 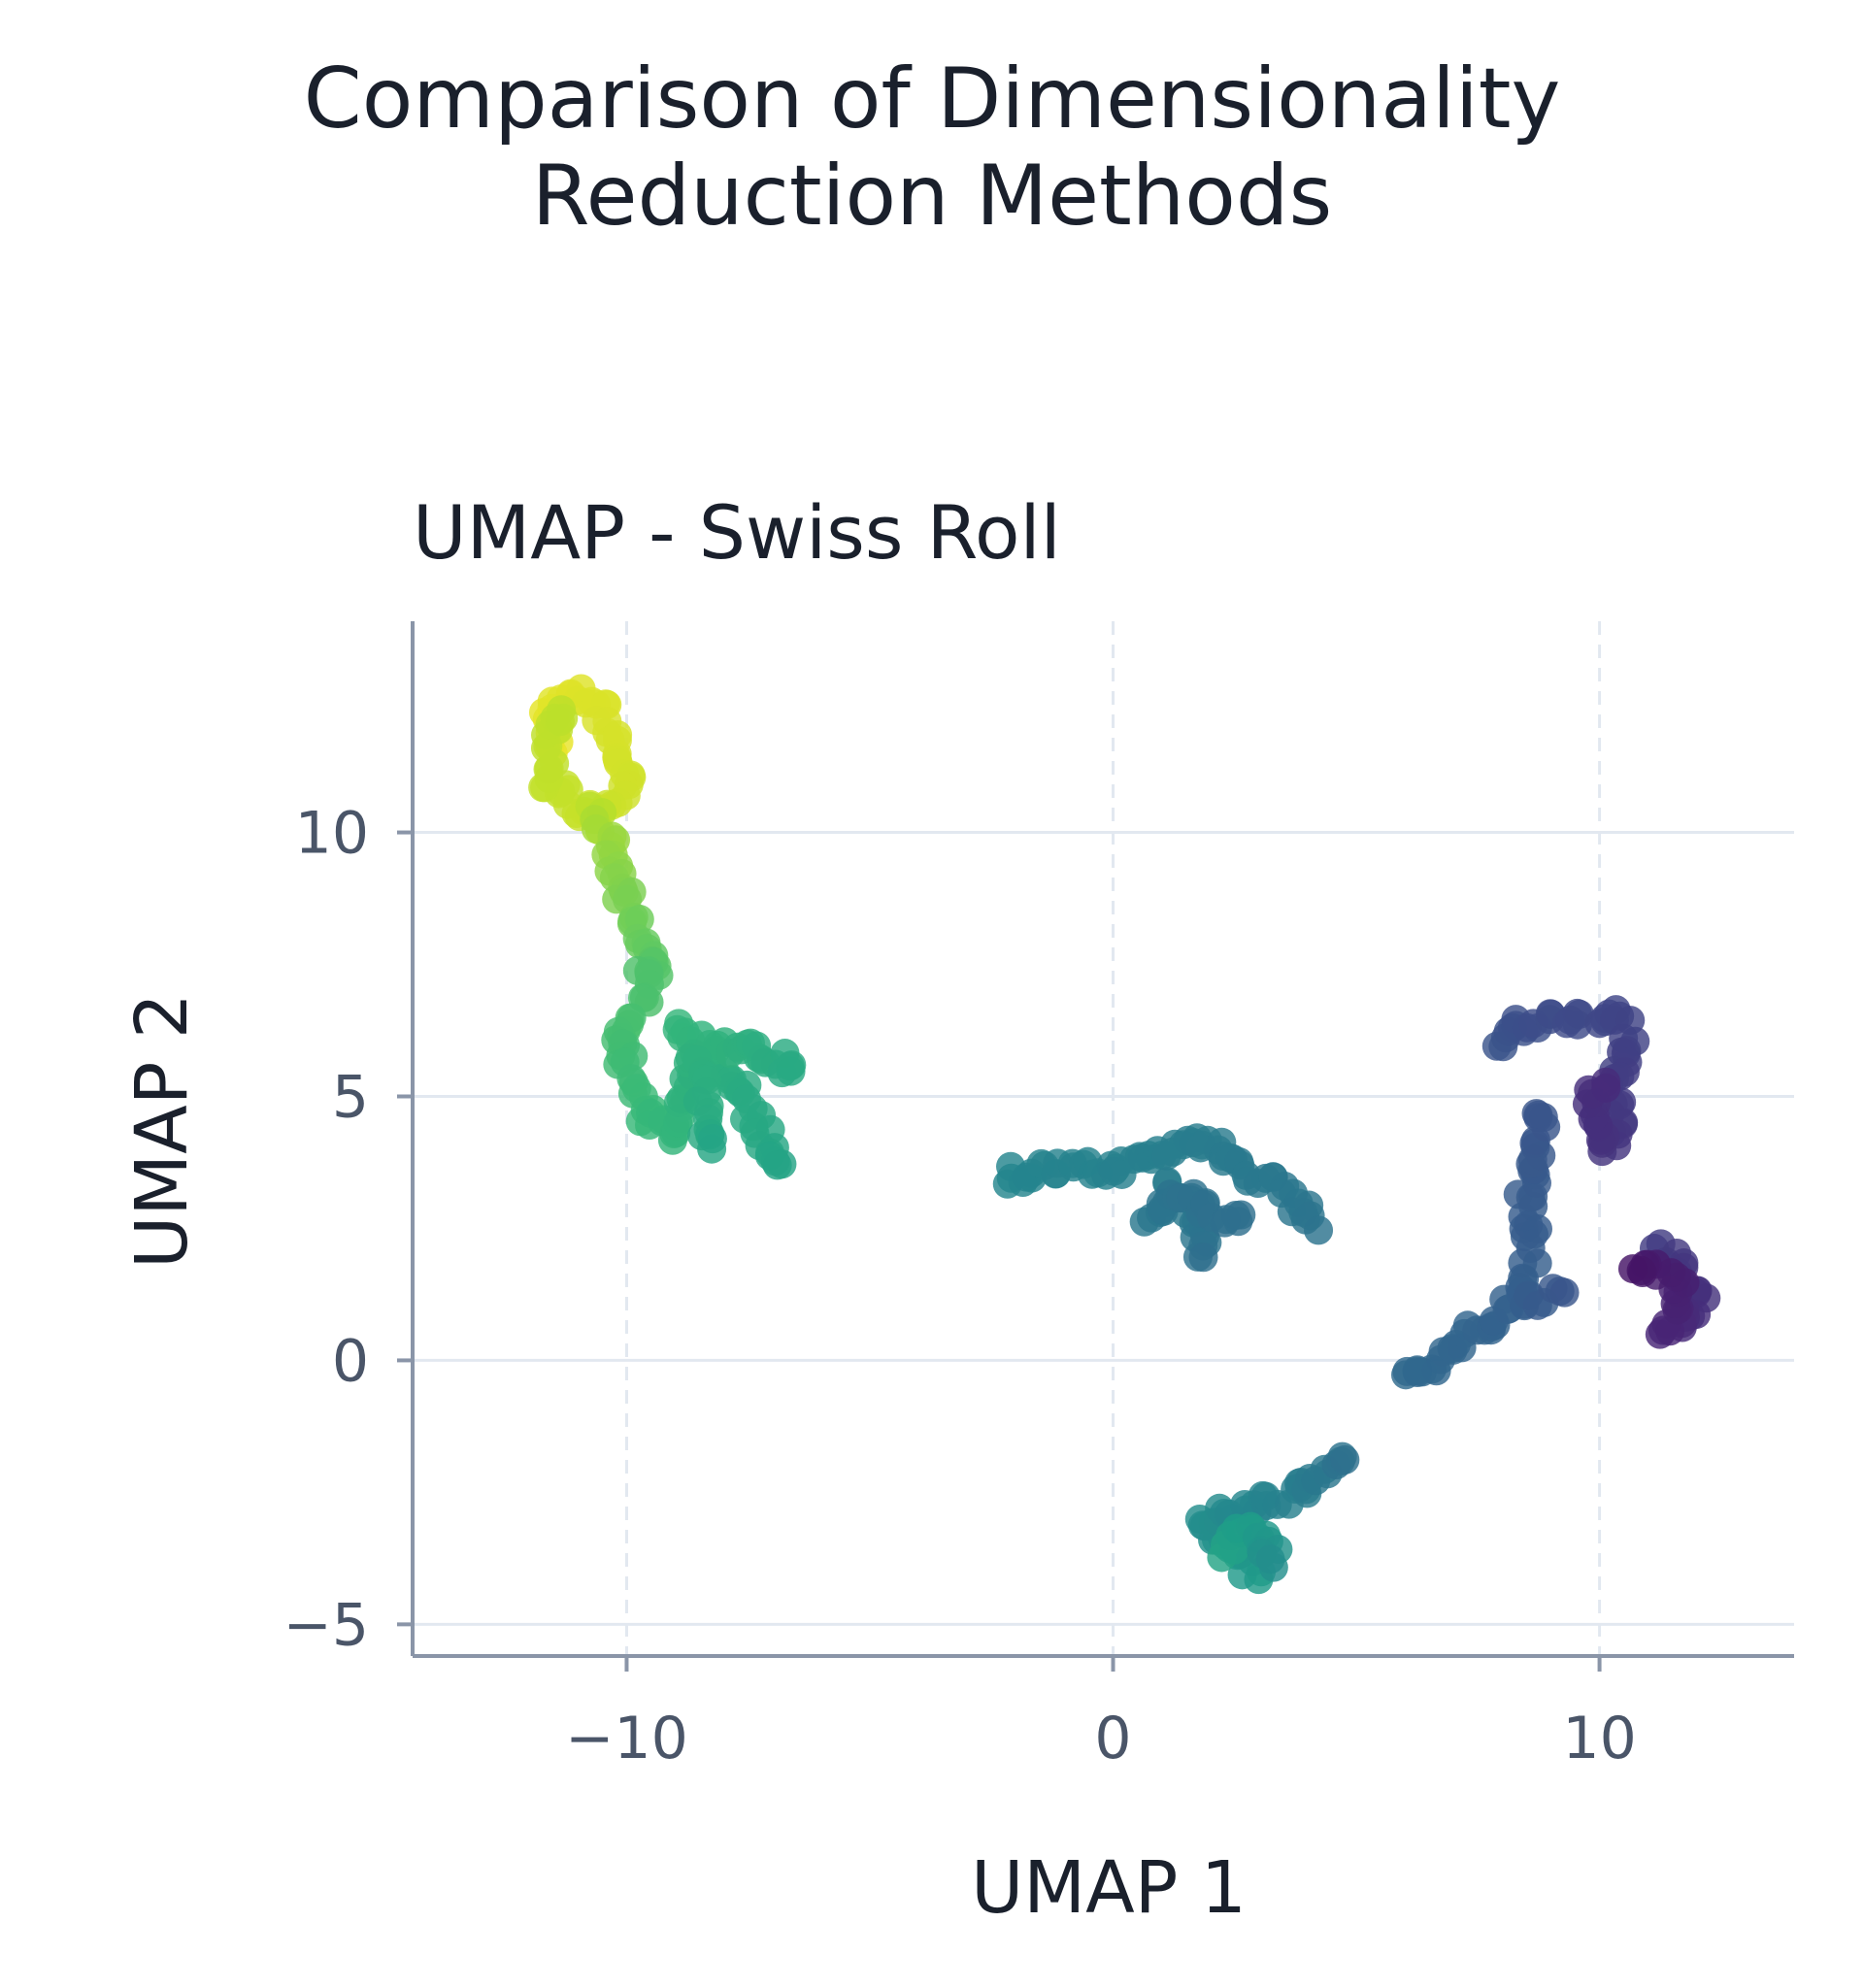 What do you see at coordinates (932, 197) in the screenshot?
I see `figure-title-line-2: Reduction Methods` at bounding box center [932, 197].